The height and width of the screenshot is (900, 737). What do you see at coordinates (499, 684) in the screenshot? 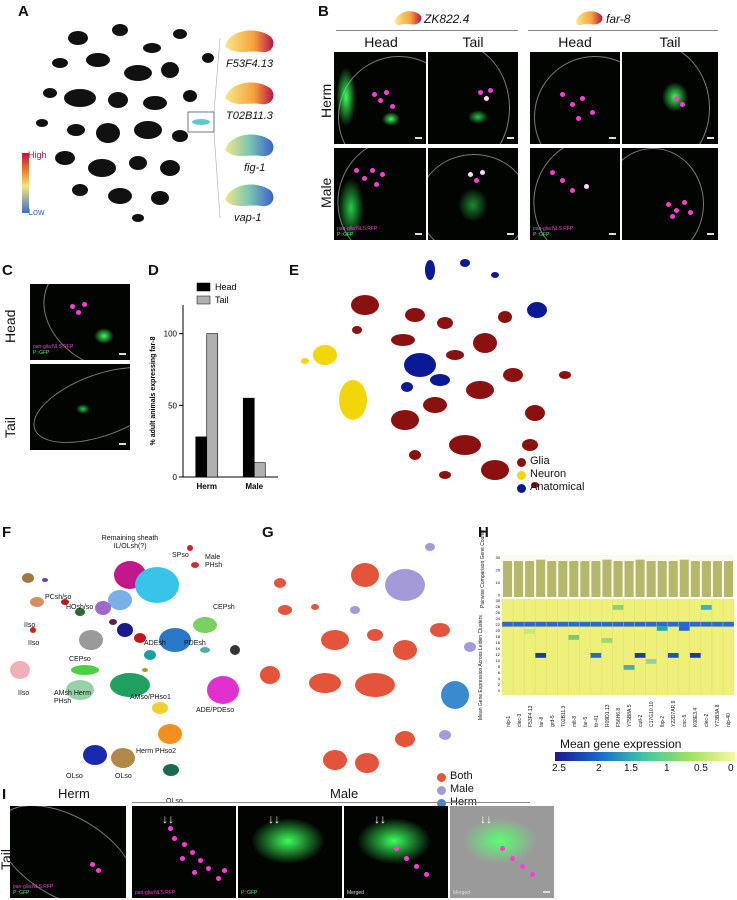
I see `y-tick-label: 2` at bounding box center [499, 684].